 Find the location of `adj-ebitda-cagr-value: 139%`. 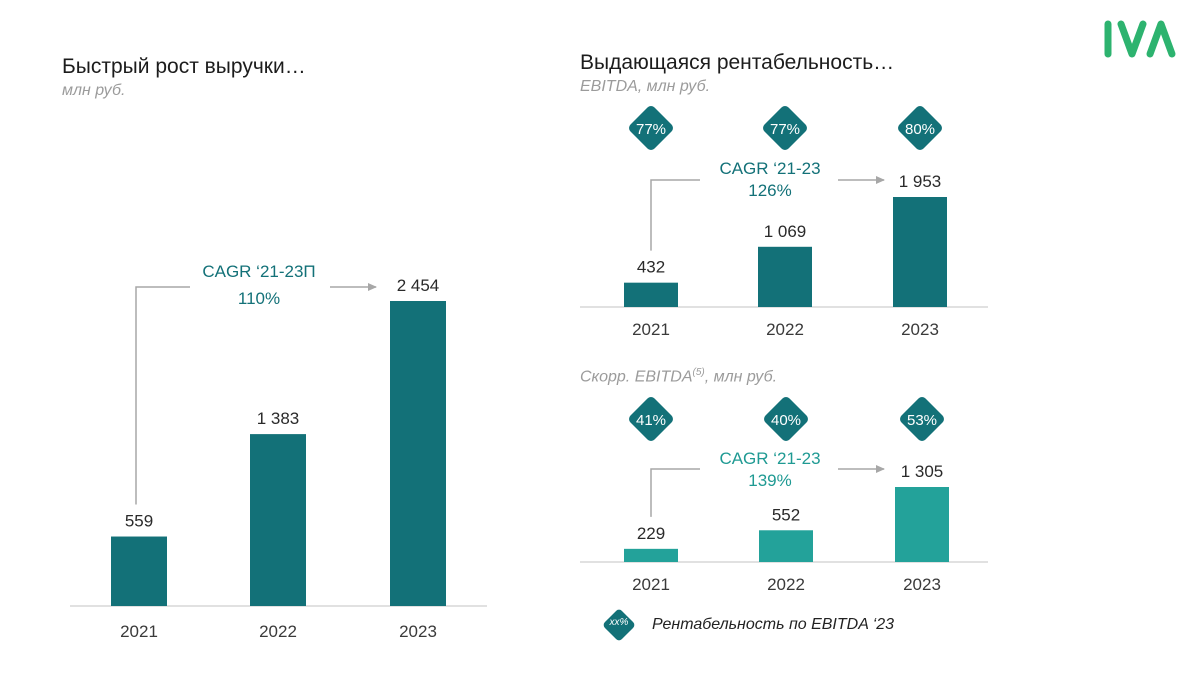

adj-ebitda-cagr-value: 139% is located at coordinates (769, 480).